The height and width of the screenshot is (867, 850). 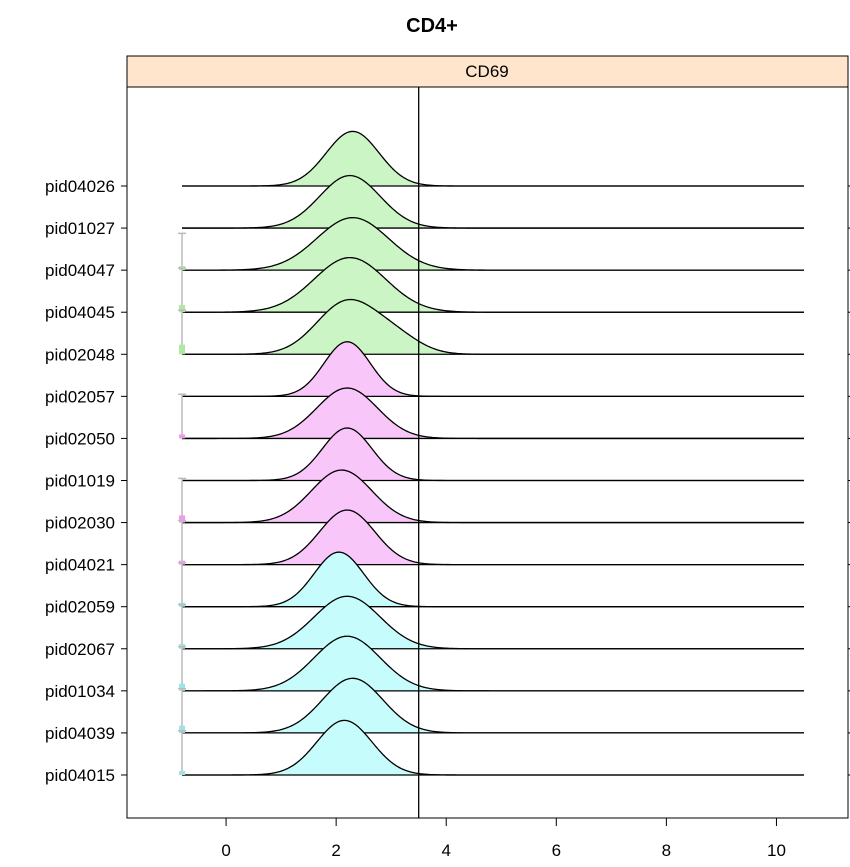 I want to click on strip-background, so click(x=487, y=71).